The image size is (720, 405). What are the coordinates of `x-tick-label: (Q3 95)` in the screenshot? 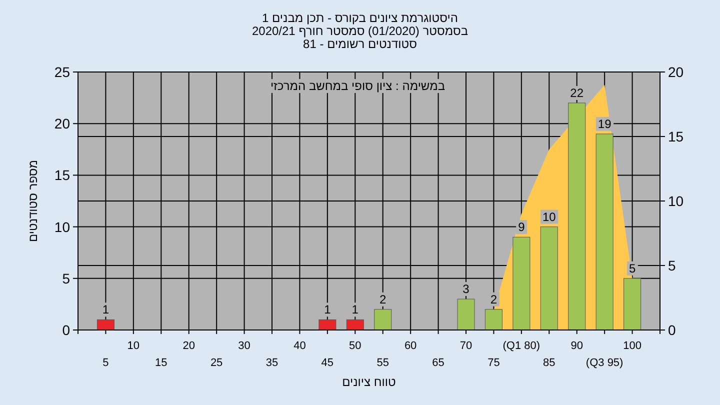 It's located at (605, 363).